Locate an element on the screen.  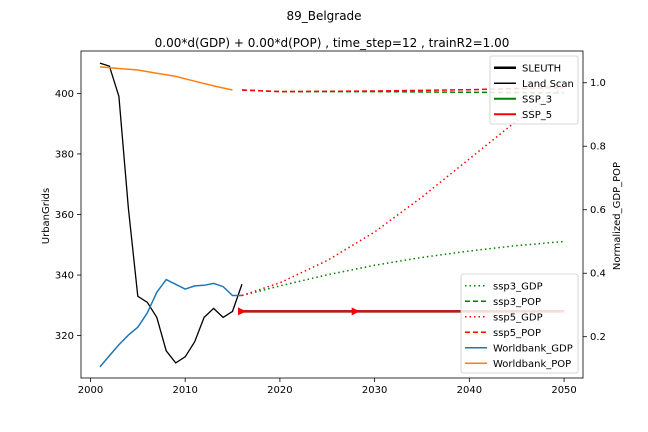
legend-label-worldbank-gdp: Worldbank_GDP is located at coordinates (533, 348).